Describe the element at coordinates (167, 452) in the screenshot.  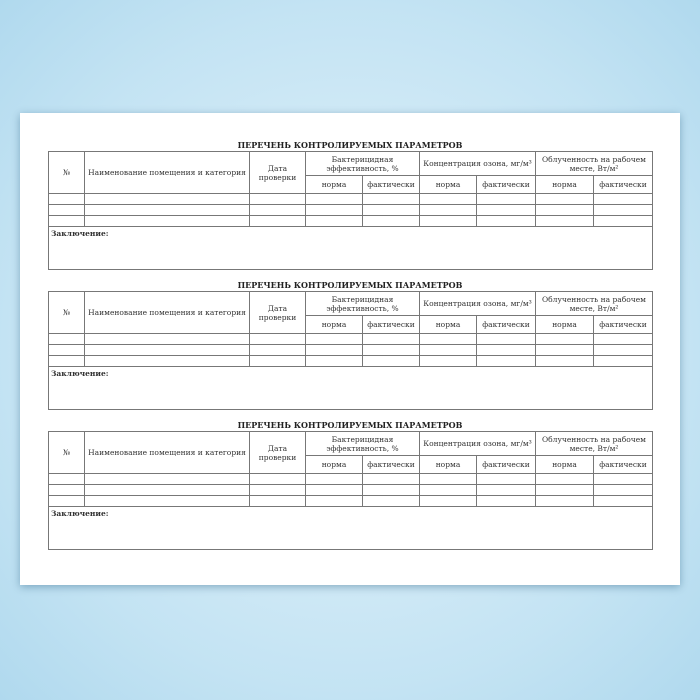
I see `header-name: Наименование помещения и категория` at that location.